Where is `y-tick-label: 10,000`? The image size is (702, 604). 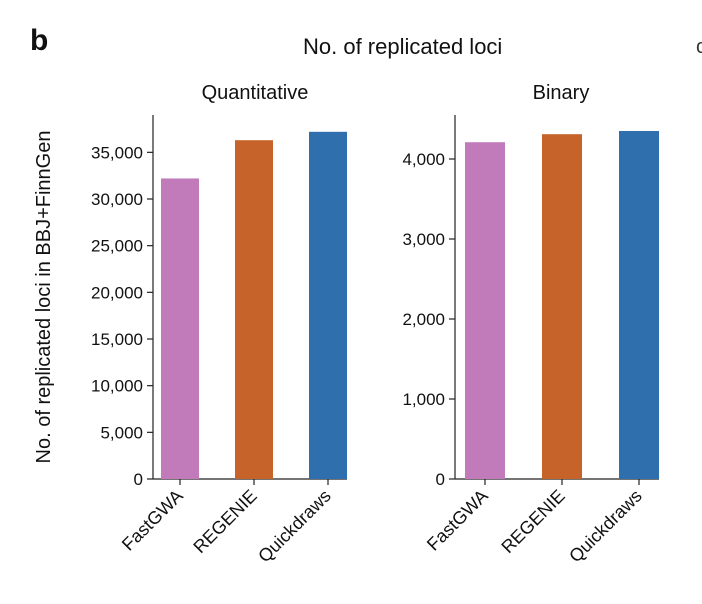 y-tick-label: 10,000 is located at coordinates (117, 386).